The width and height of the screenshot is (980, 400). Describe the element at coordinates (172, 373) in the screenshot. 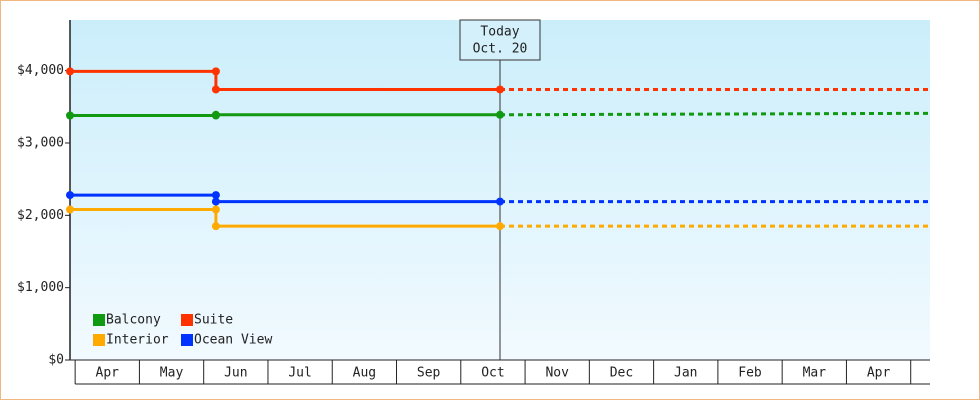

I see `x-tick-label: May` at that location.